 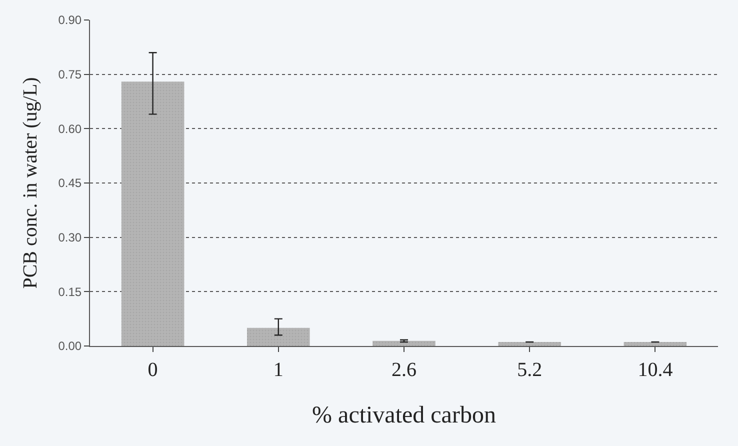 What do you see at coordinates (70, 129) in the screenshot?
I see `y-tick-label: 0.60` at bounding box center [70, 129].